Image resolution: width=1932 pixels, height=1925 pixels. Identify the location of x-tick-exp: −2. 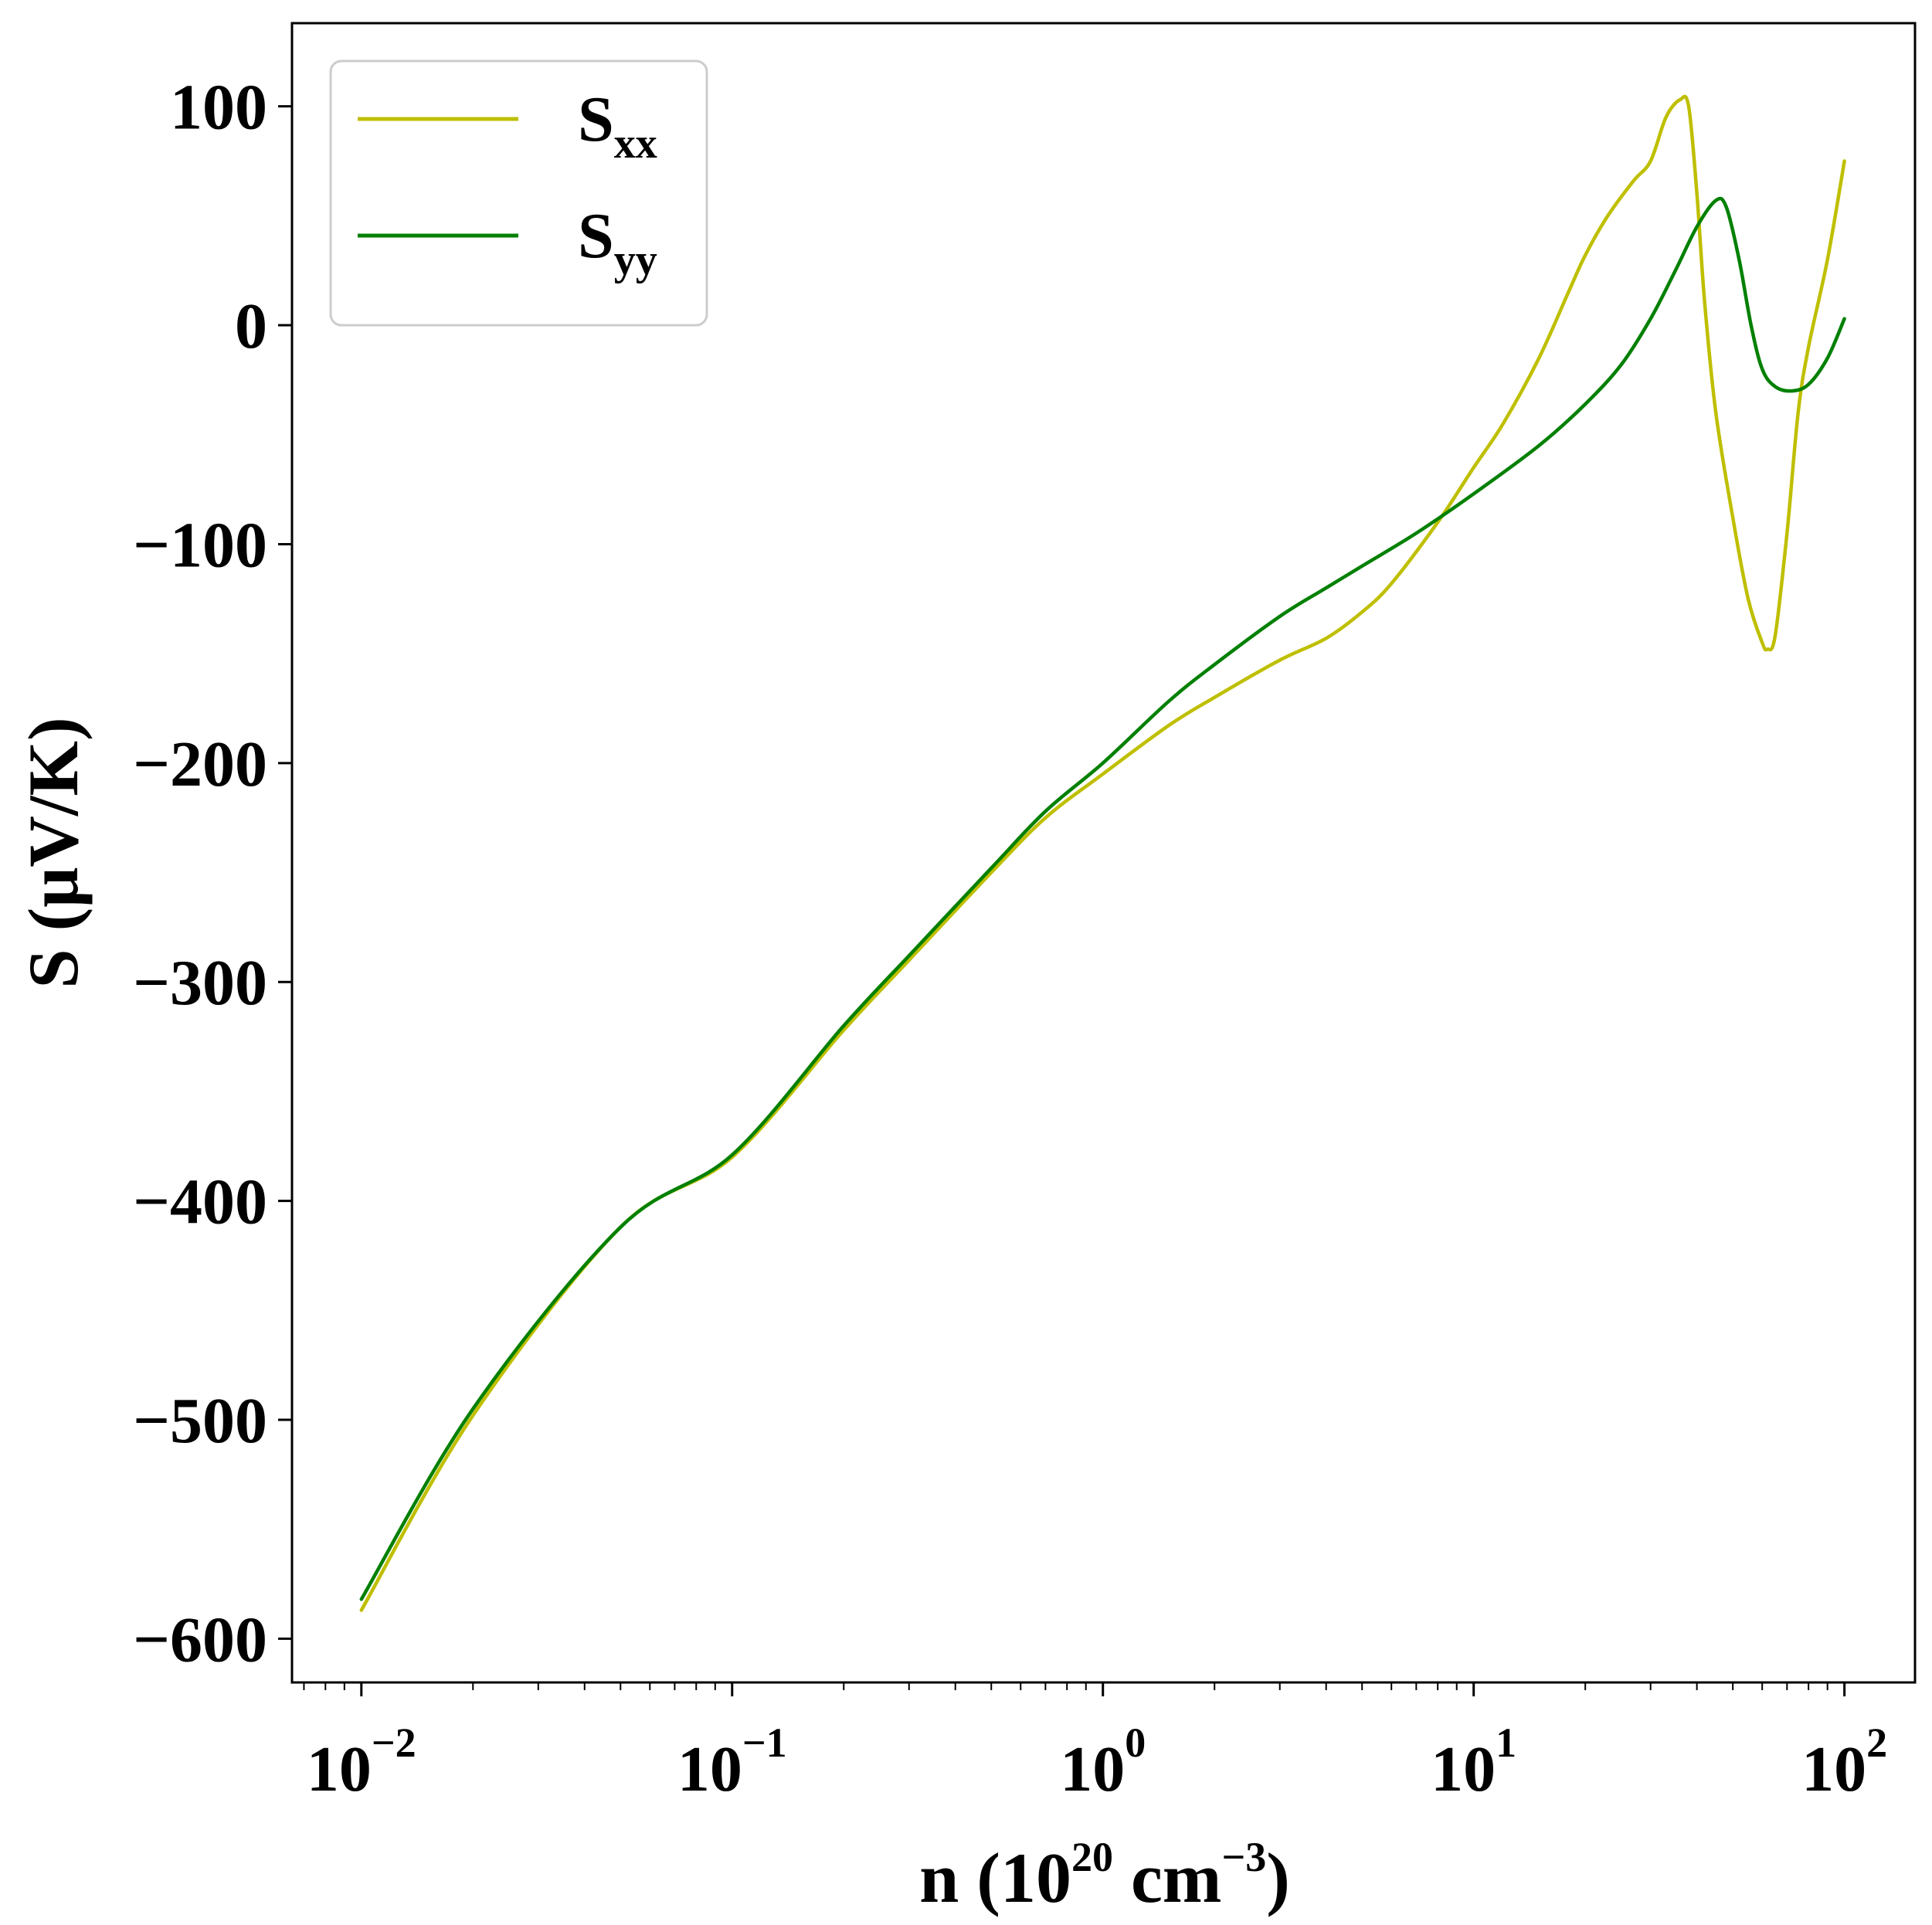
(394, 1743).